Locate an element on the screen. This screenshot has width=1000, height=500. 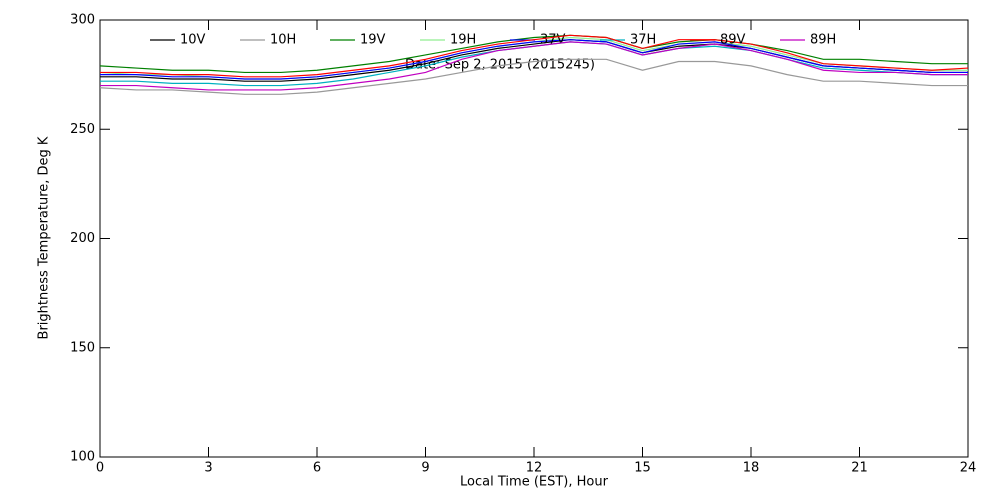
legend-label: 89V is located at coordinates (733, 40).